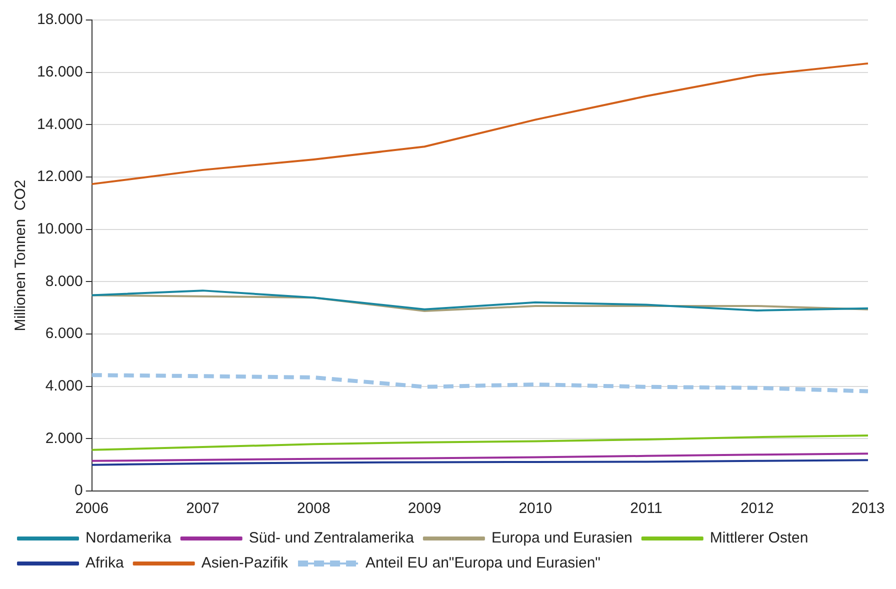 The height and width of the screenshot is (589, 896). What do you see at coordinates (78, 491) in the screenshot?
I see `y-tick-label: 0` at bounding box center [78, 491].